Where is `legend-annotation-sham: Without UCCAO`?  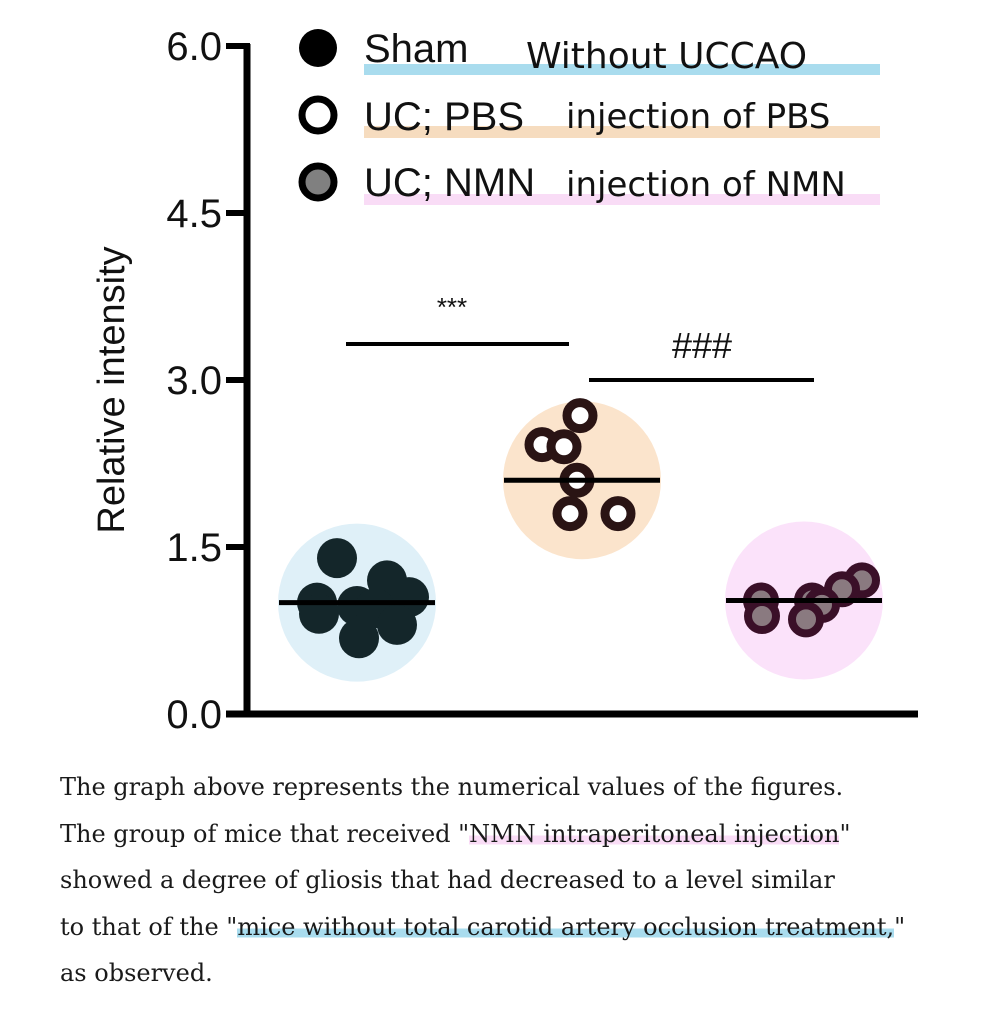
legend-annotation-sham: Without UCCAO is located at coordinates (666, 56).